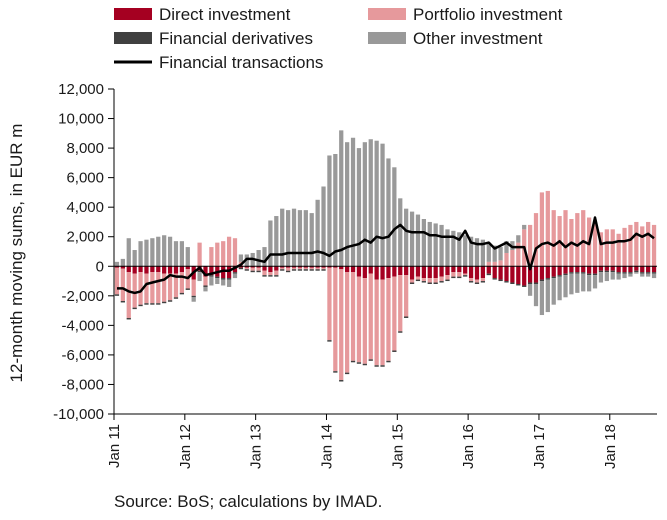 The image size is (667, 520). I want to click on line-layer, so click(386, 255).